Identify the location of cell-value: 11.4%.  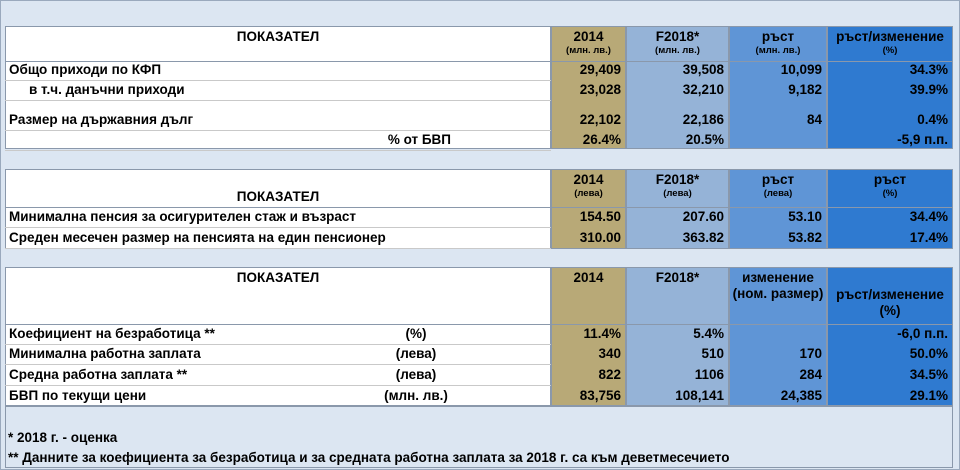
(602, 333).